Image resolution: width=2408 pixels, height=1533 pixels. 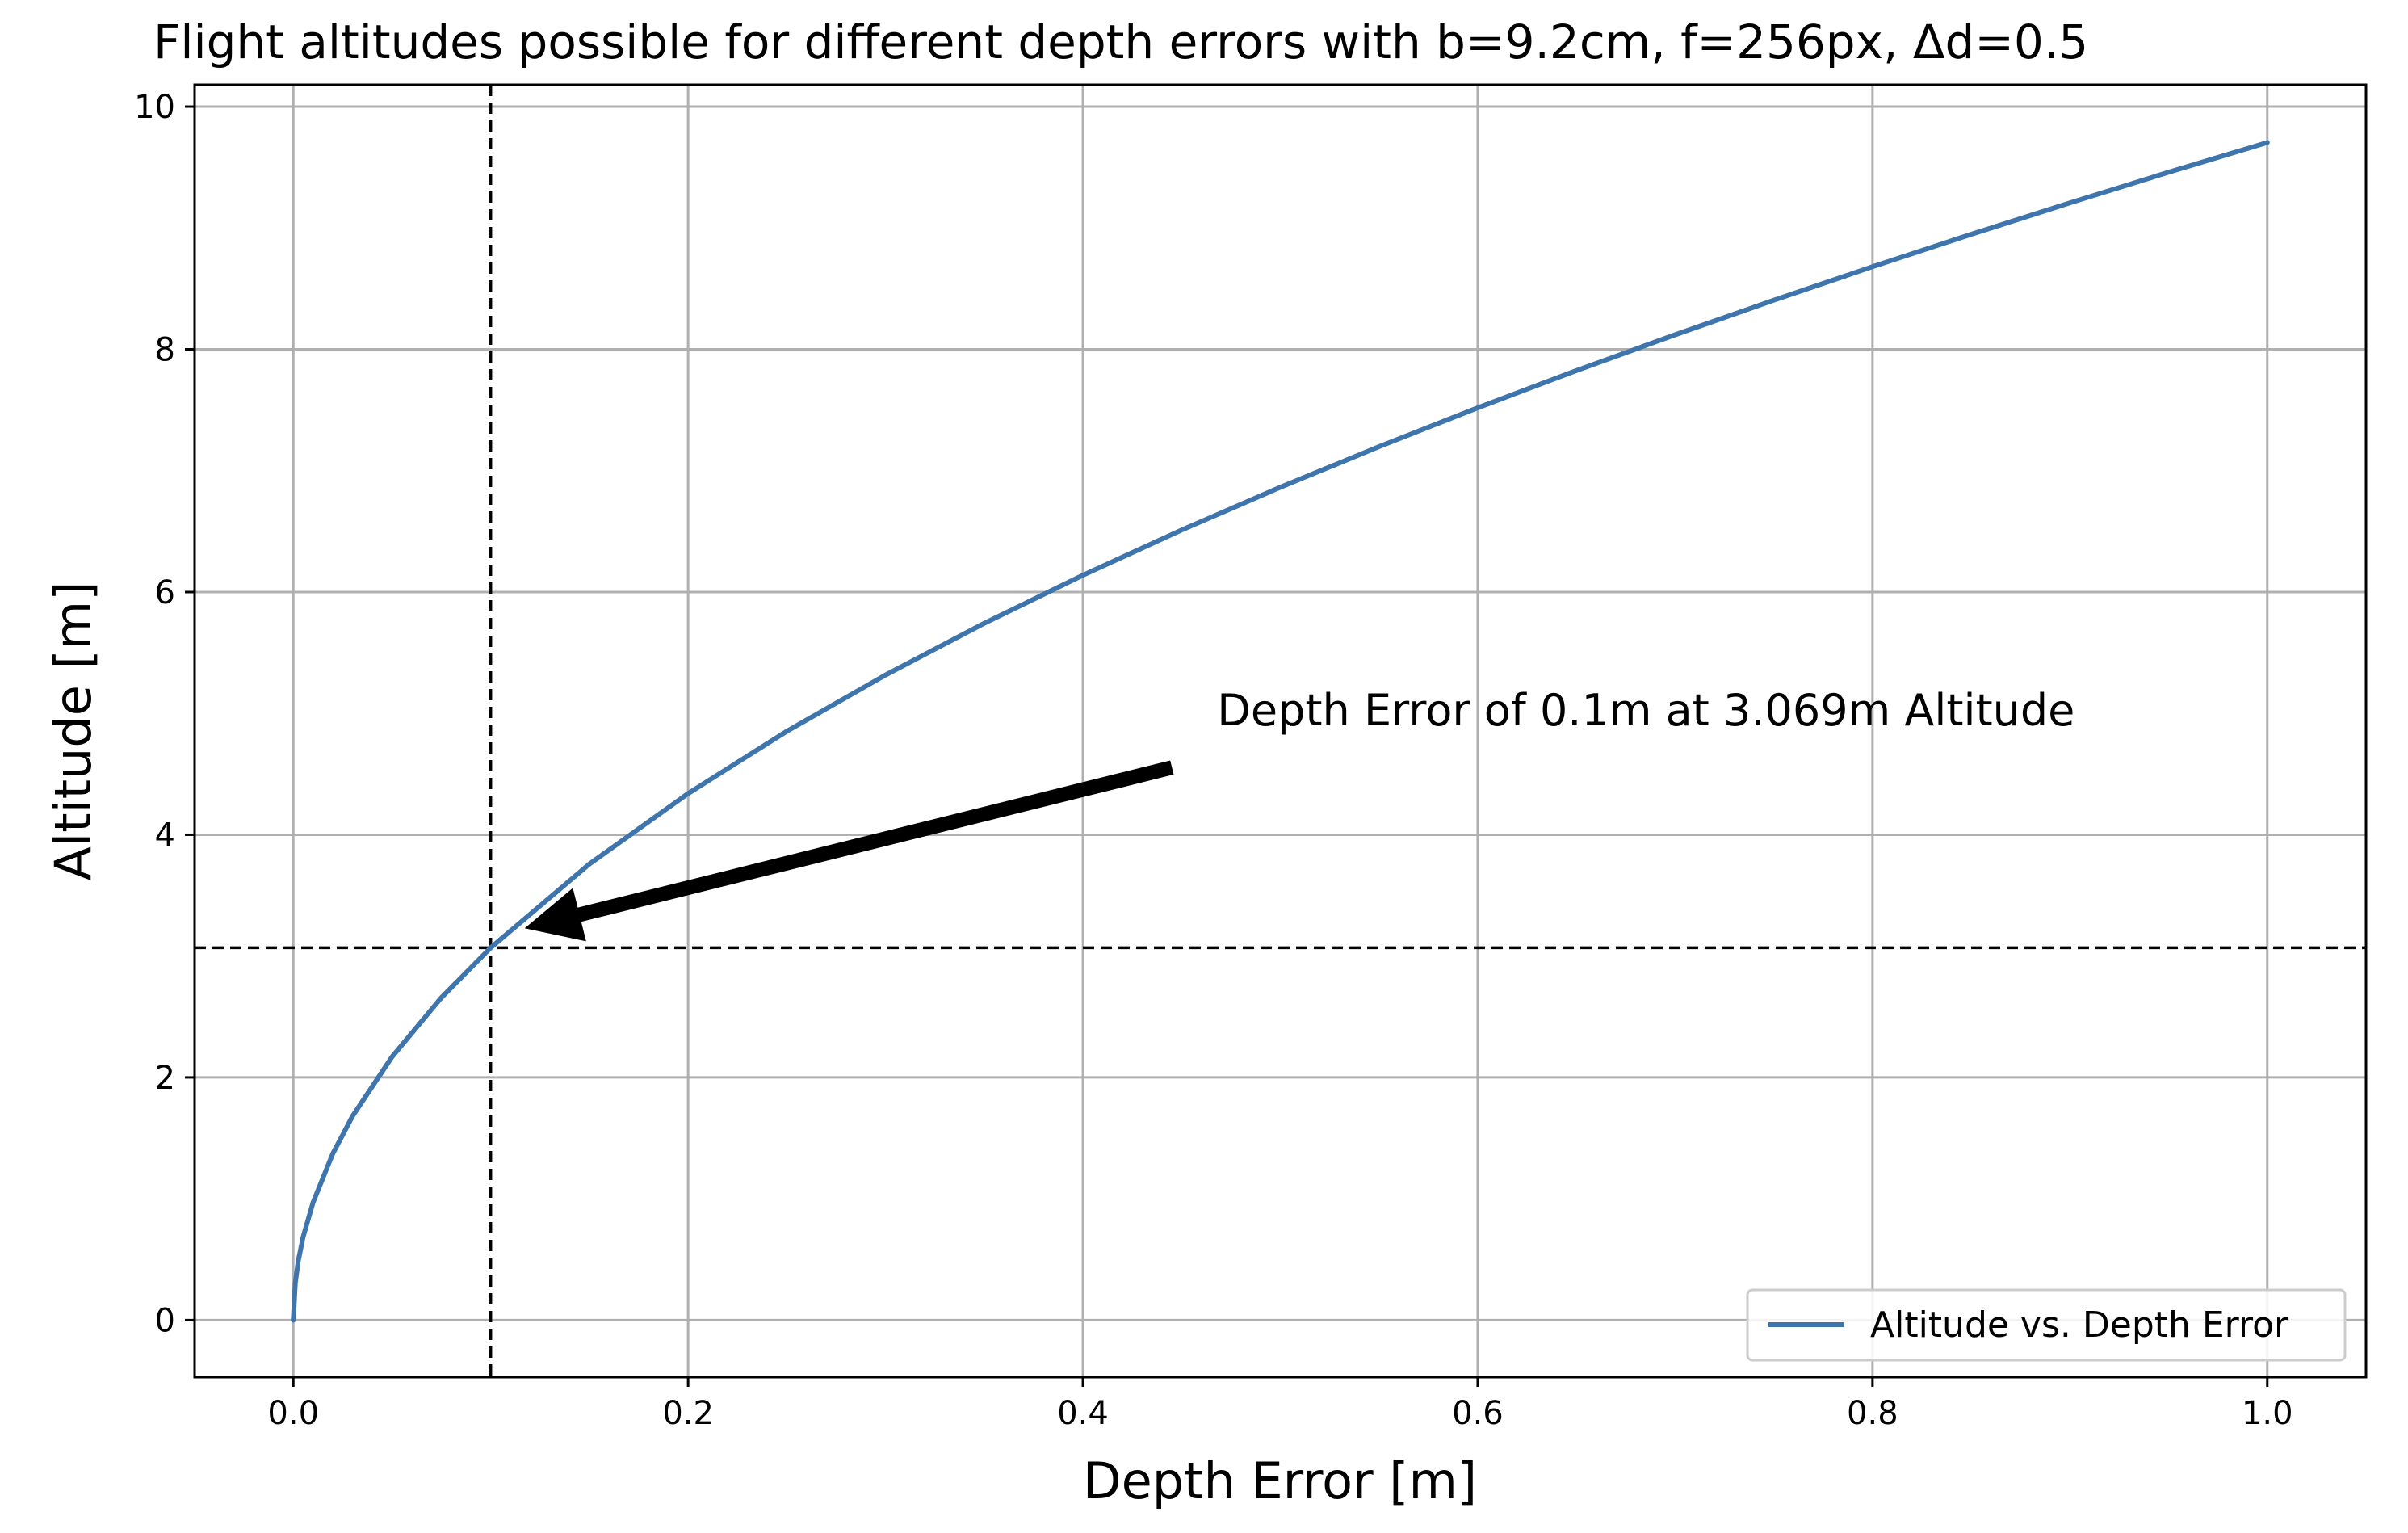 What do you see at coordinates (1280, 1480) in the screenshot?
I see `x-axis-label: Depth Error [m]` at bounding box center [1280, 1480].